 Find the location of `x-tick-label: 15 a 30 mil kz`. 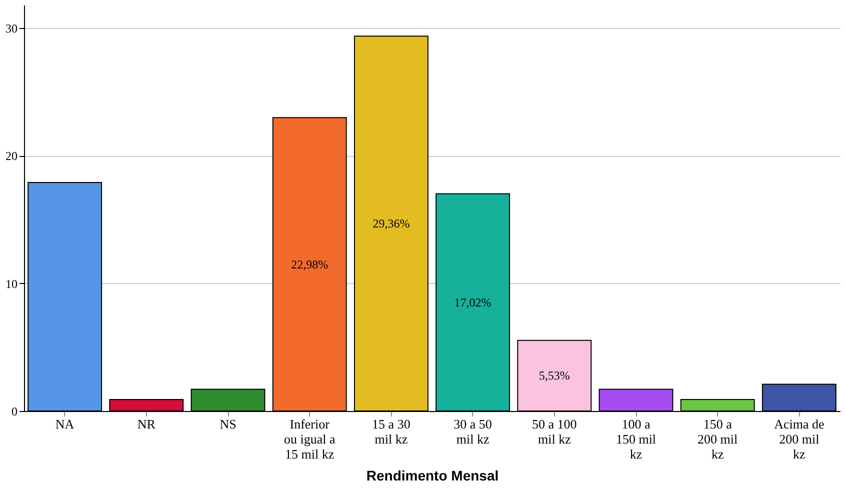

x-tick-label: 15 a 30 mil kz is located at coordinates (391, 431).